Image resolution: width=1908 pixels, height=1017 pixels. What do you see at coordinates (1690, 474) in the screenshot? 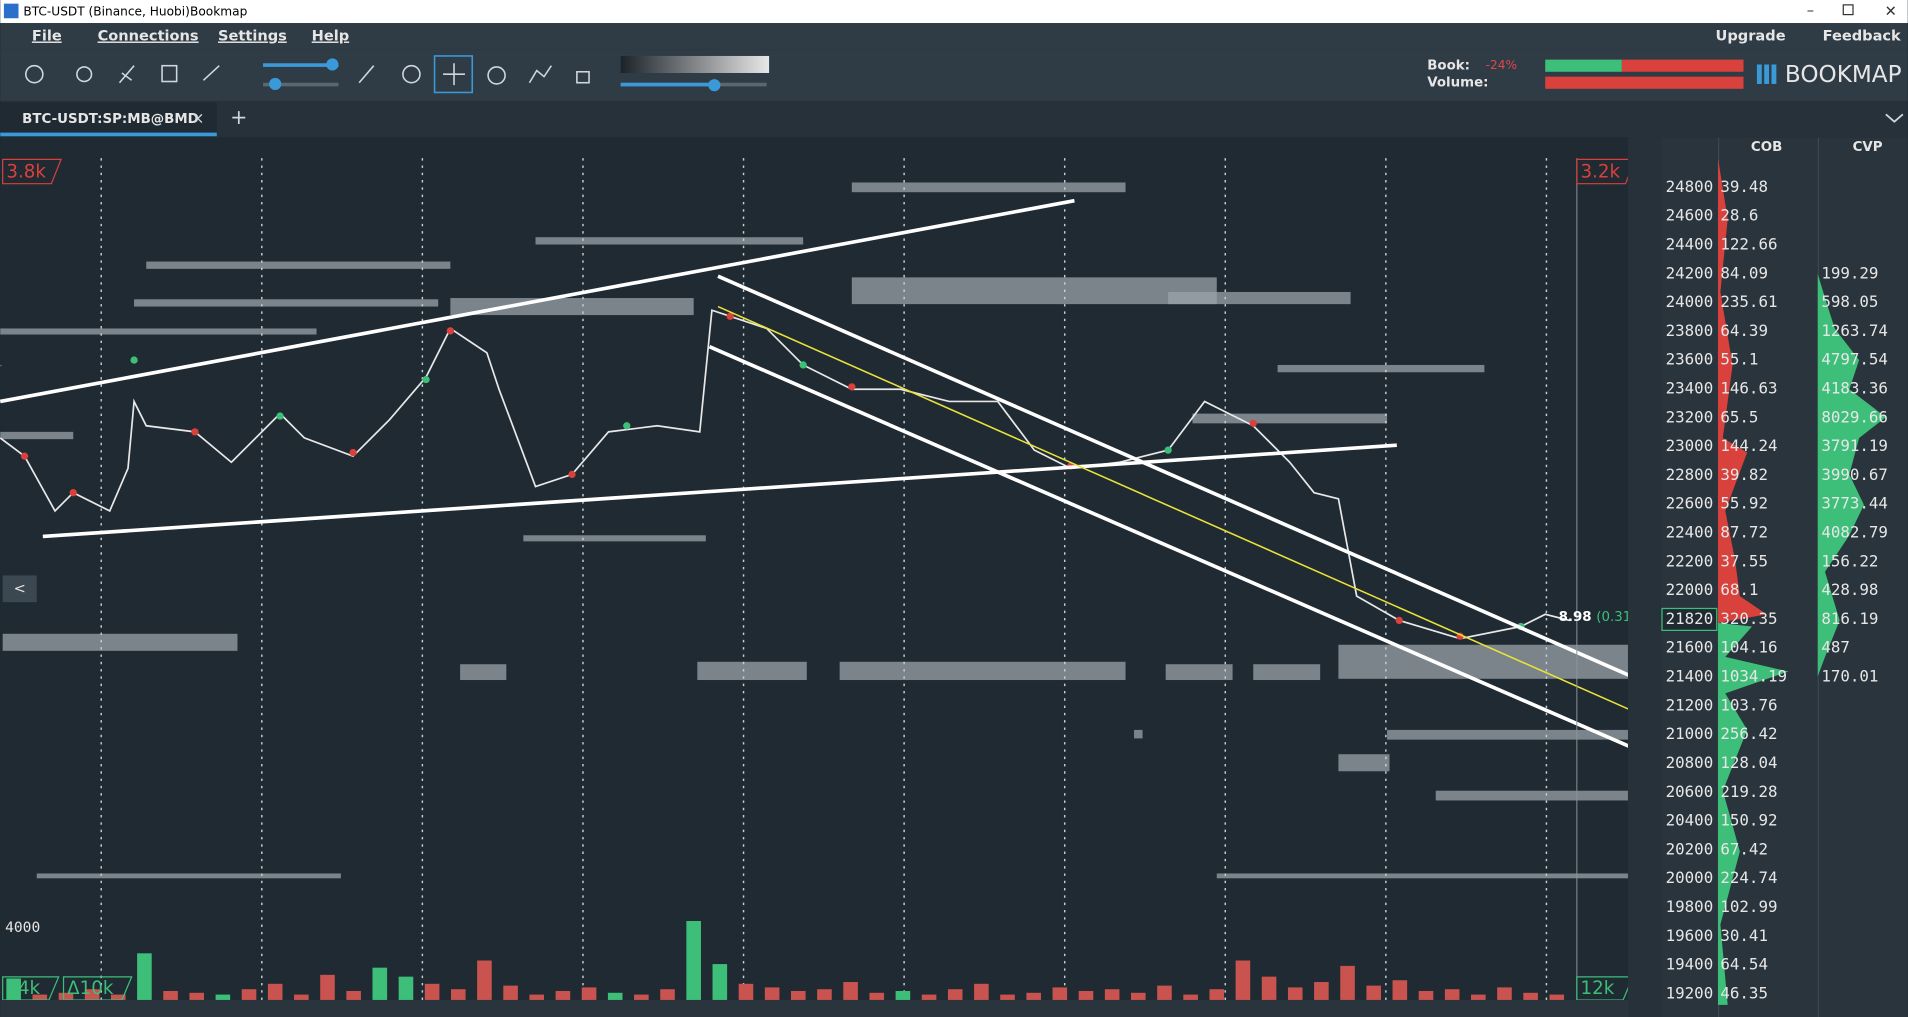
I see `price-label: 22800` at bounding box center [1690, 474].